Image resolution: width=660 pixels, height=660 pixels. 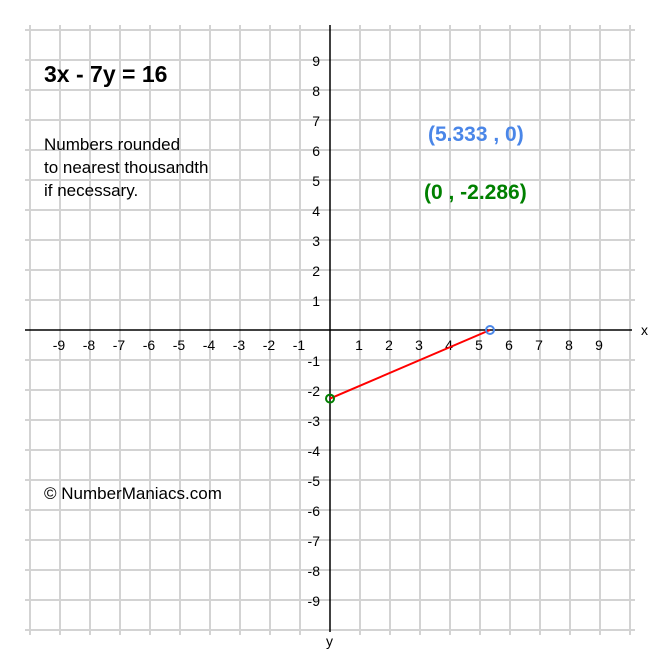 What do you see at coordinates (316, 211) in the screenshot?
I see `y-tick-label: 4` at bounding box center [316, 211].